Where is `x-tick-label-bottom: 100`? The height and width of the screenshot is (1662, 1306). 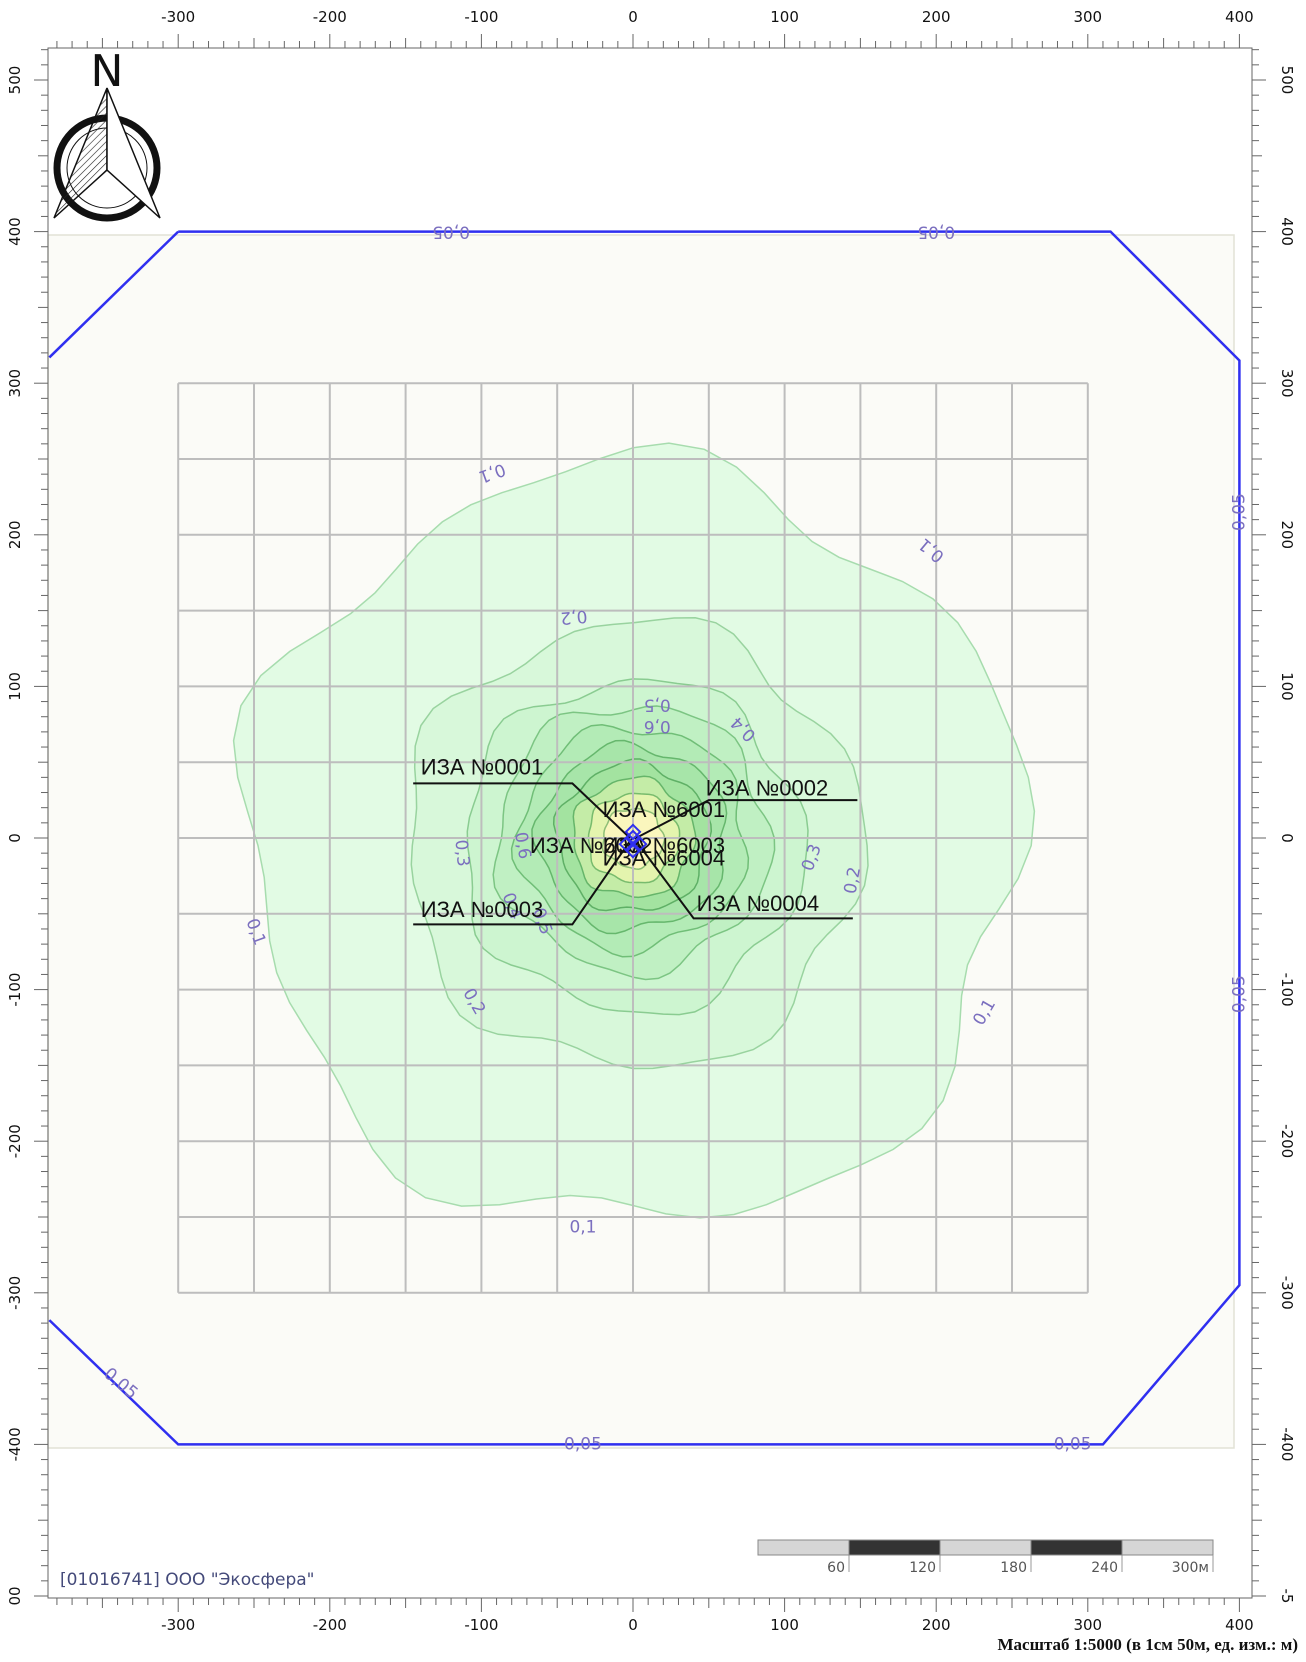
x-tick-label-bottom: 100 is located at coordinates (784, 1625).